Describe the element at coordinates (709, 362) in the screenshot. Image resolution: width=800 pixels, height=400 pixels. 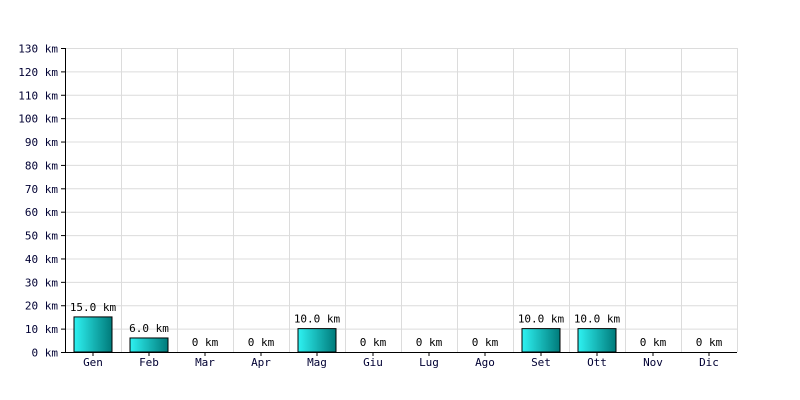
I see `x-tick-label: Dic` at that location.